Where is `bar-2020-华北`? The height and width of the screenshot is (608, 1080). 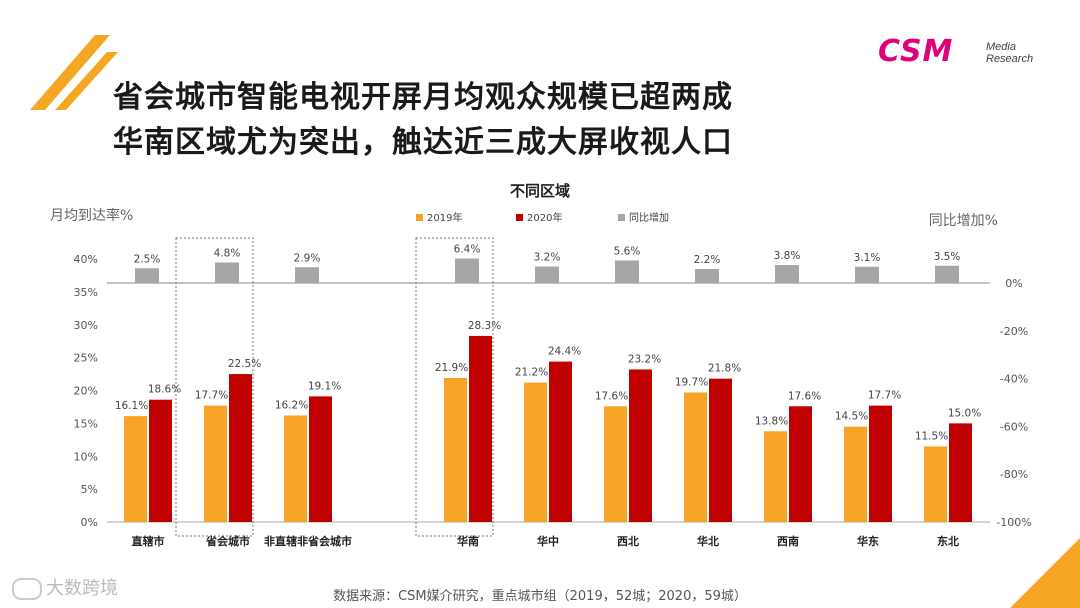
bar-2020-华北 is located at coordinates (720, 450).